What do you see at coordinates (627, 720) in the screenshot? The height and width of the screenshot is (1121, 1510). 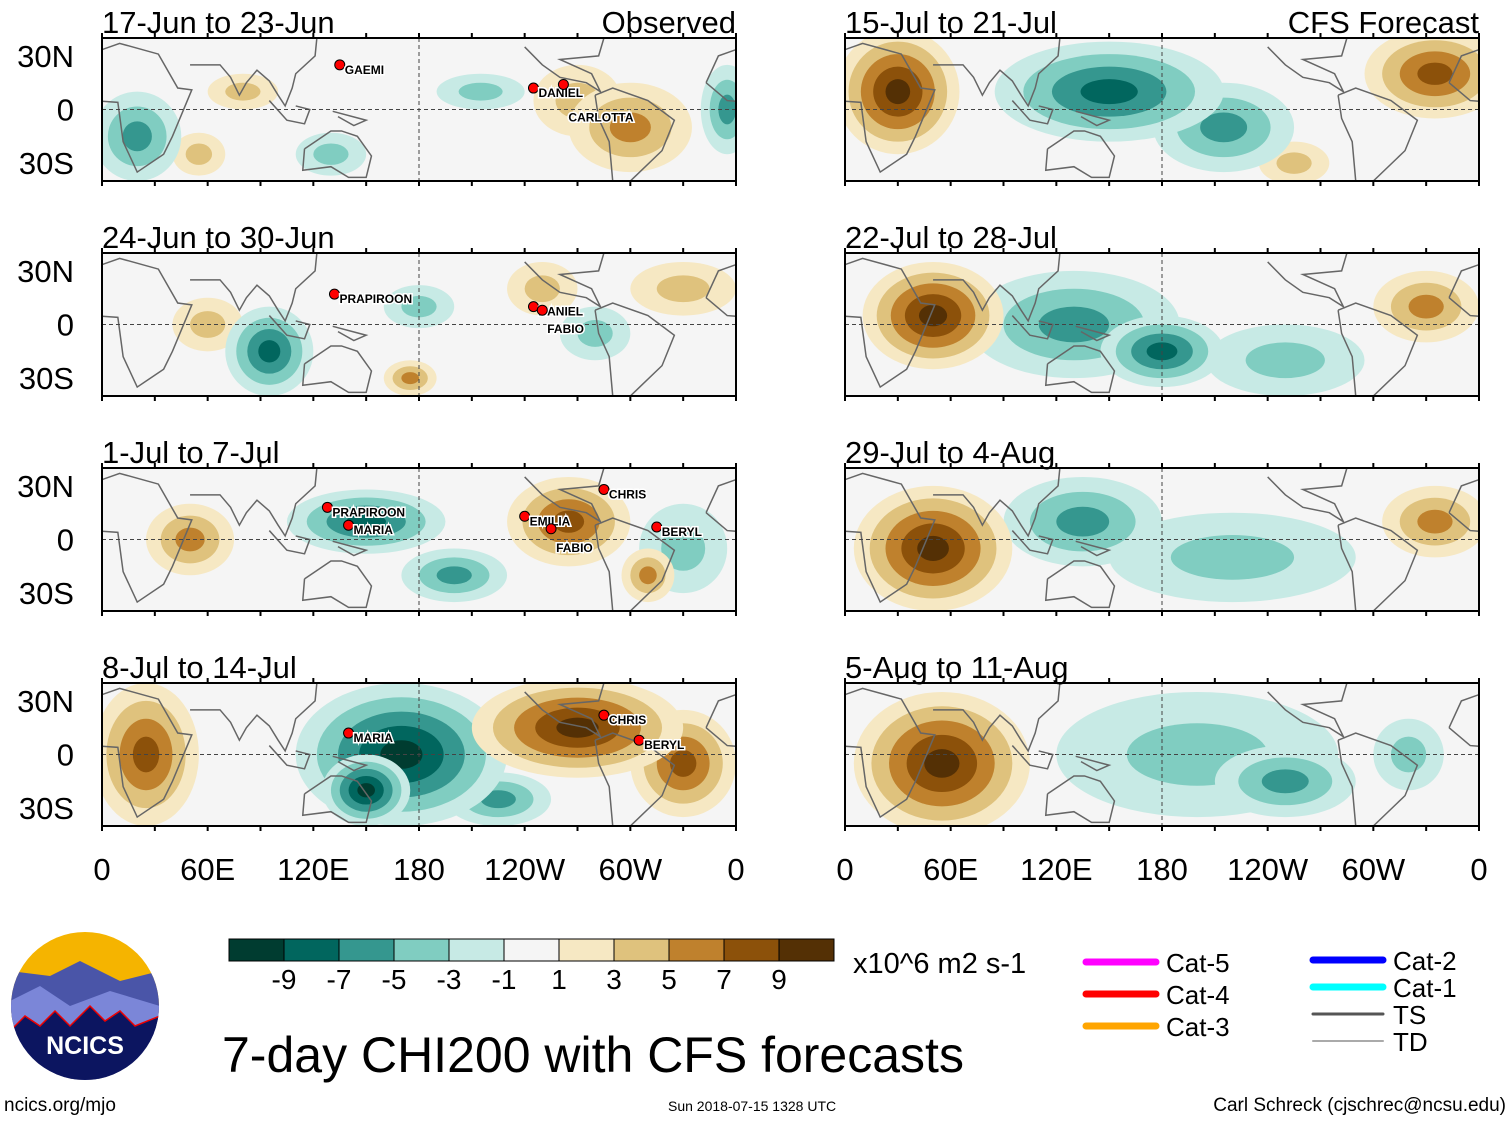 I see `storm-label: CHRIS` at bounding box center [627, 720].